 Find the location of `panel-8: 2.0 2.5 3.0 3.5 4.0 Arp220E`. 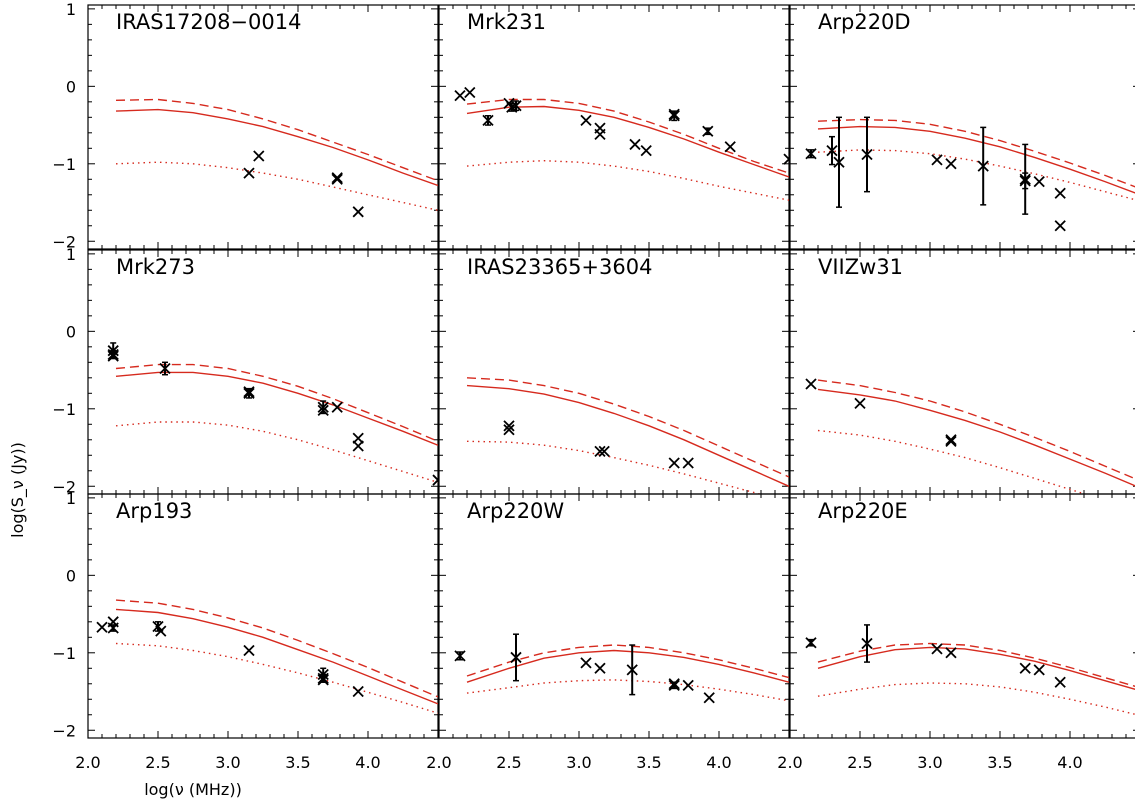

panel-8: 2.0 2.5 3.0 3.5 4.0 Arp220E is located at coordinates (956, 632).